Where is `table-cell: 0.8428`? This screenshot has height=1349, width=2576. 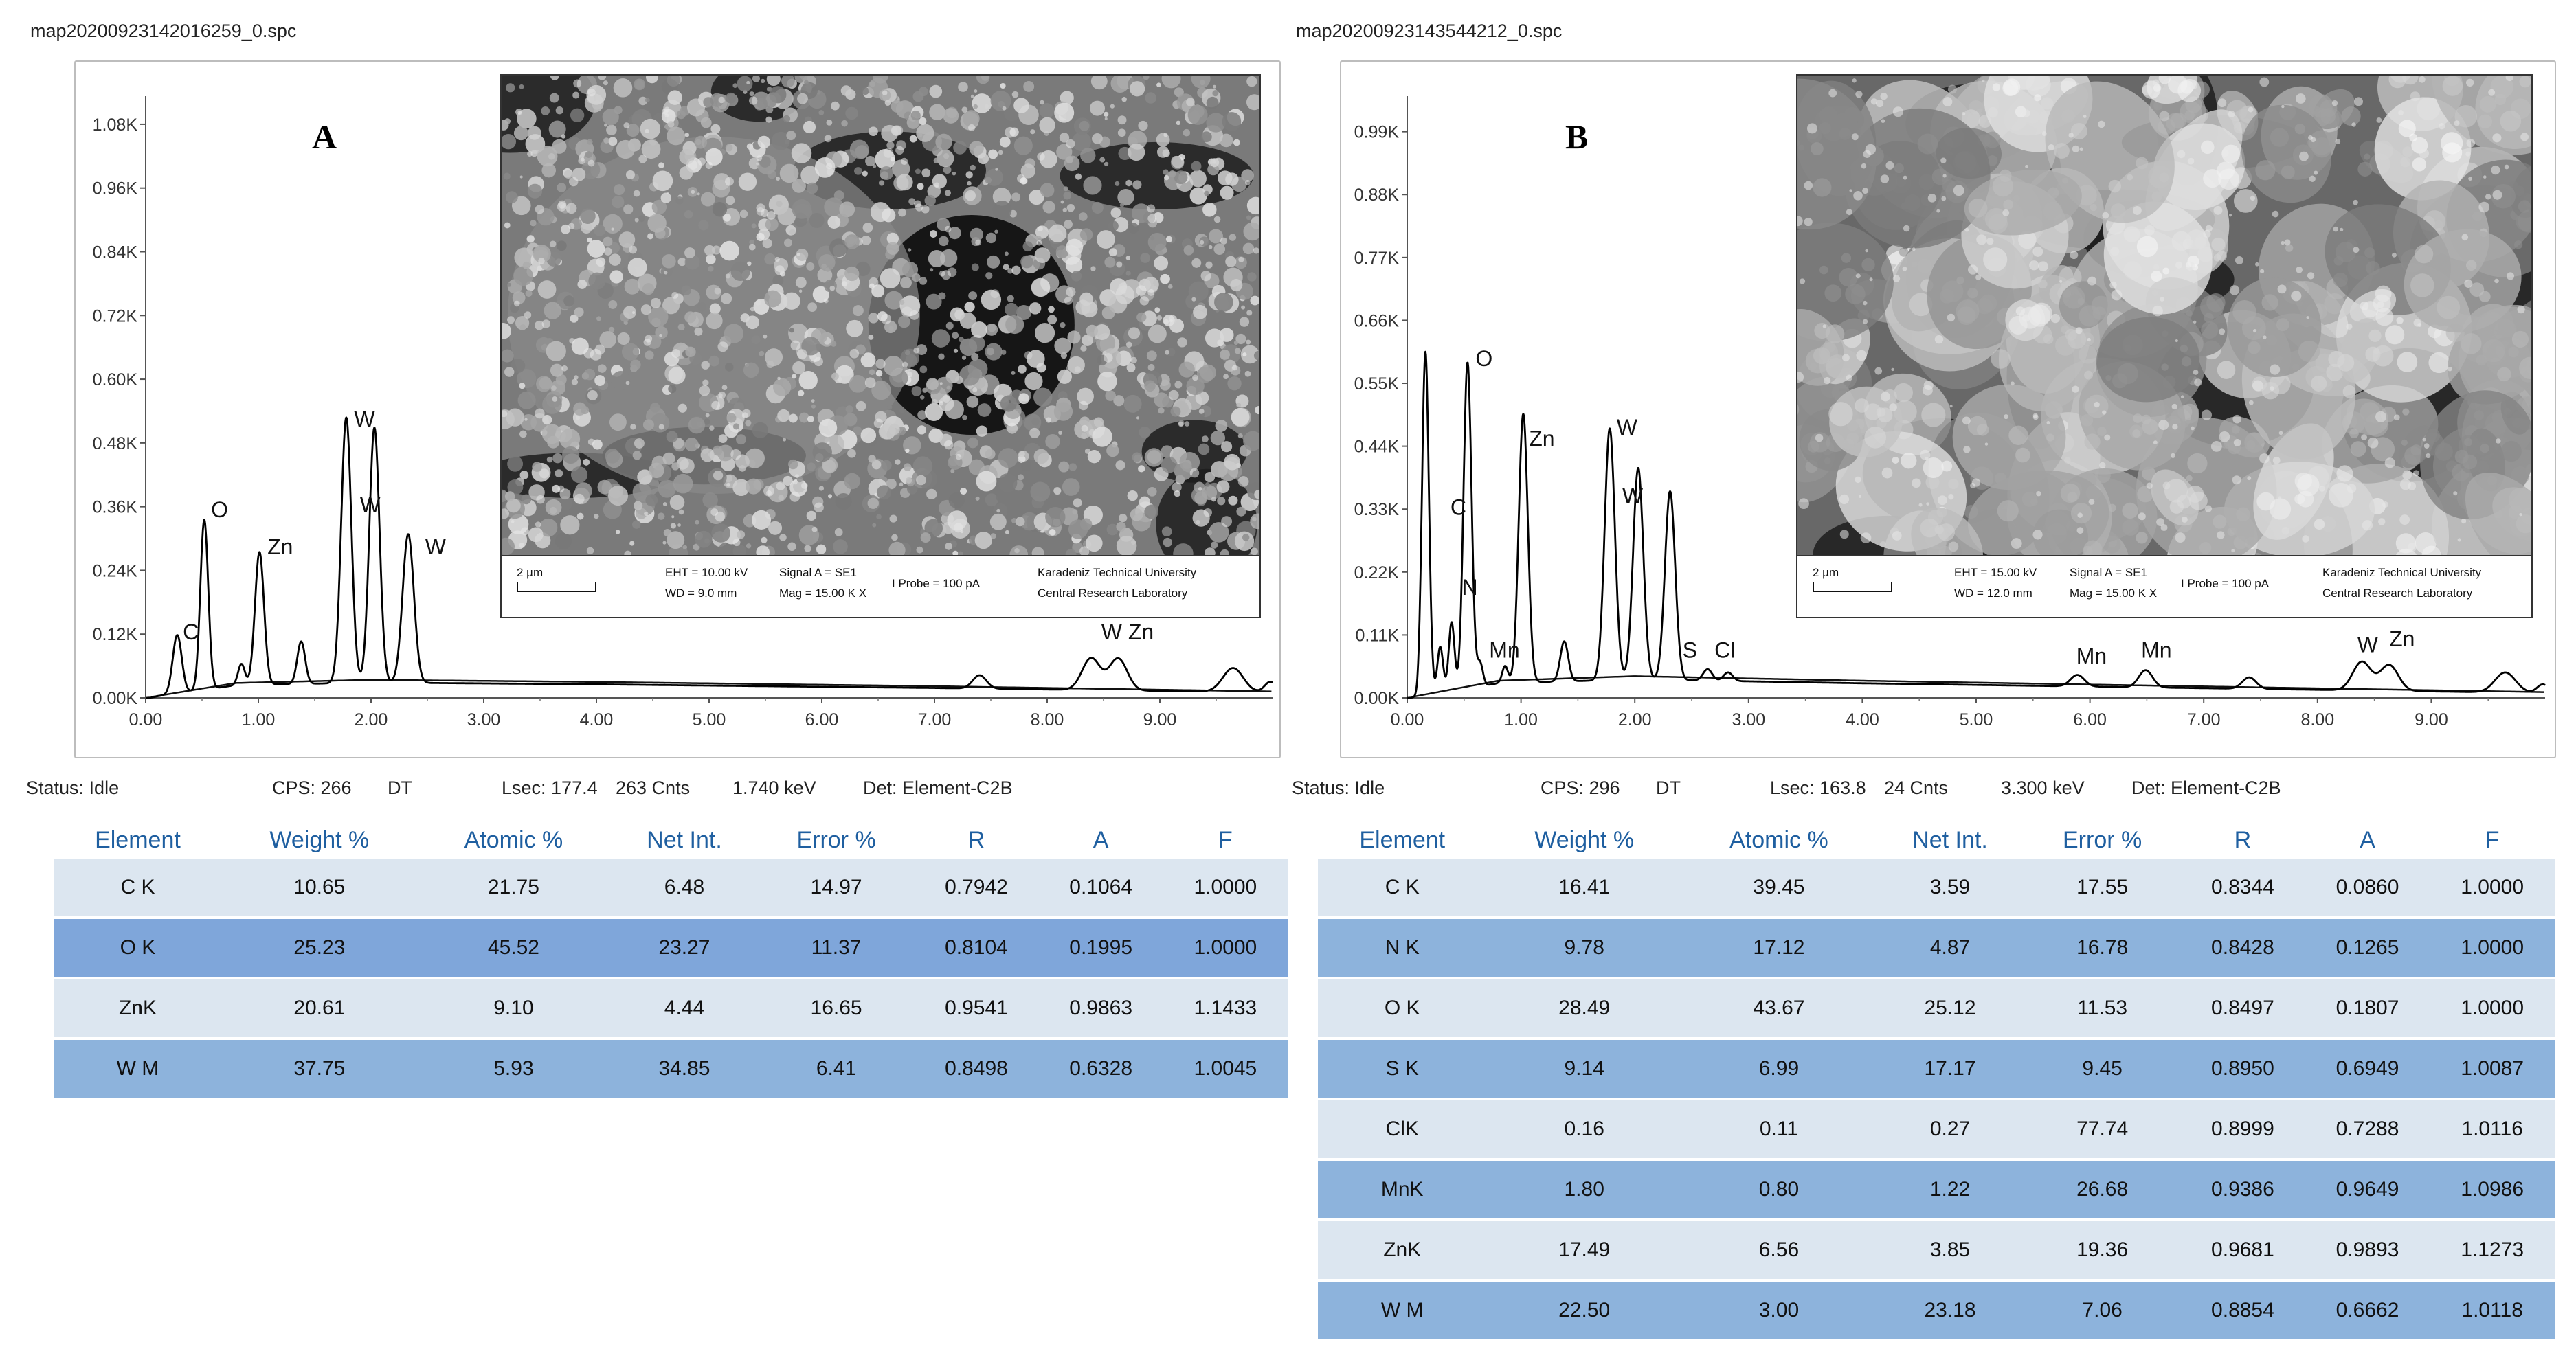 table-cell: 0.8428 is located at coordinates (2242, 948).